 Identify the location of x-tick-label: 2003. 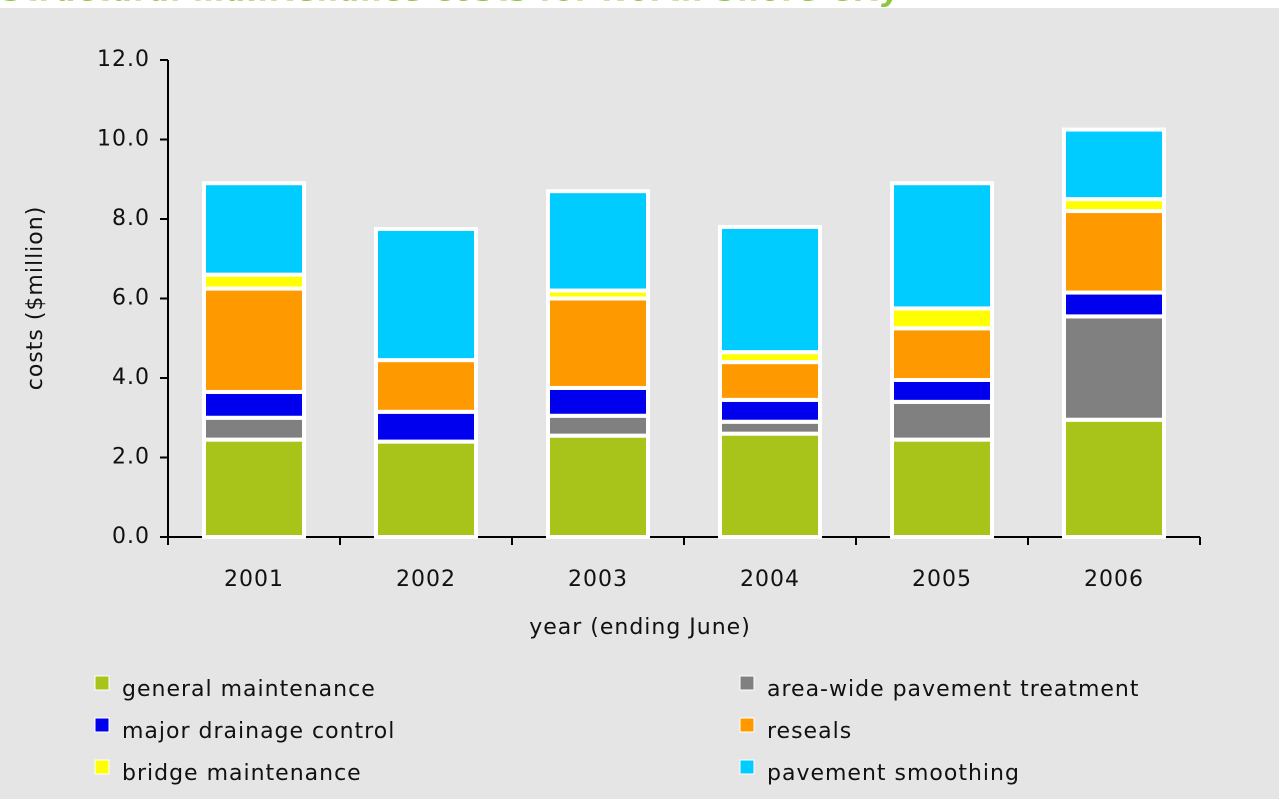
(598, 579).